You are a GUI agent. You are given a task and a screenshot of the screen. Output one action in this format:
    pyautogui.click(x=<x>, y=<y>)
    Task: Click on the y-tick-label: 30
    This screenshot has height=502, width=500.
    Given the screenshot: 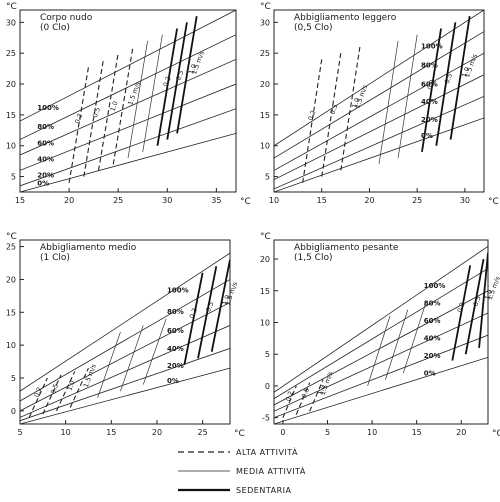 What is the action you would take?
    pyautogui.click(x=11, y=22)
    